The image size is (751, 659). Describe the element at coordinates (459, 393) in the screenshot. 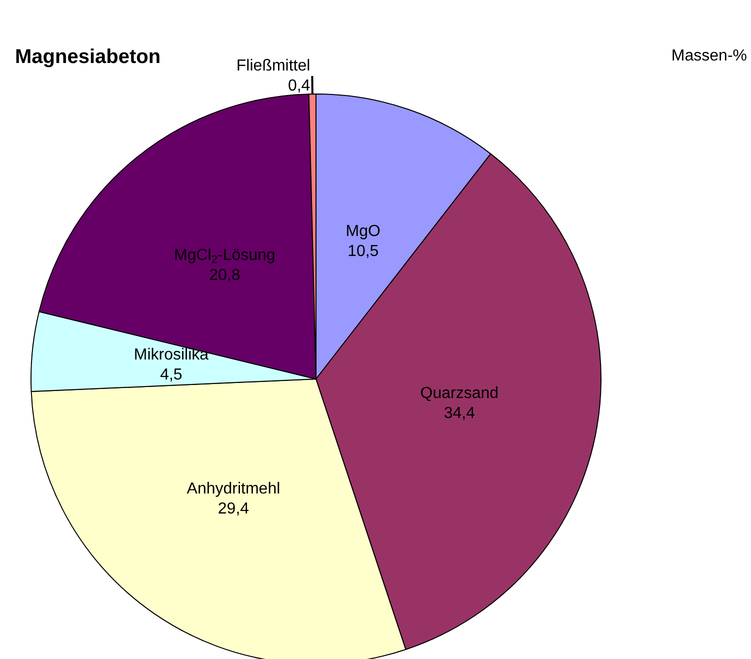

I see `slice-label: Quarzsand` at that location.